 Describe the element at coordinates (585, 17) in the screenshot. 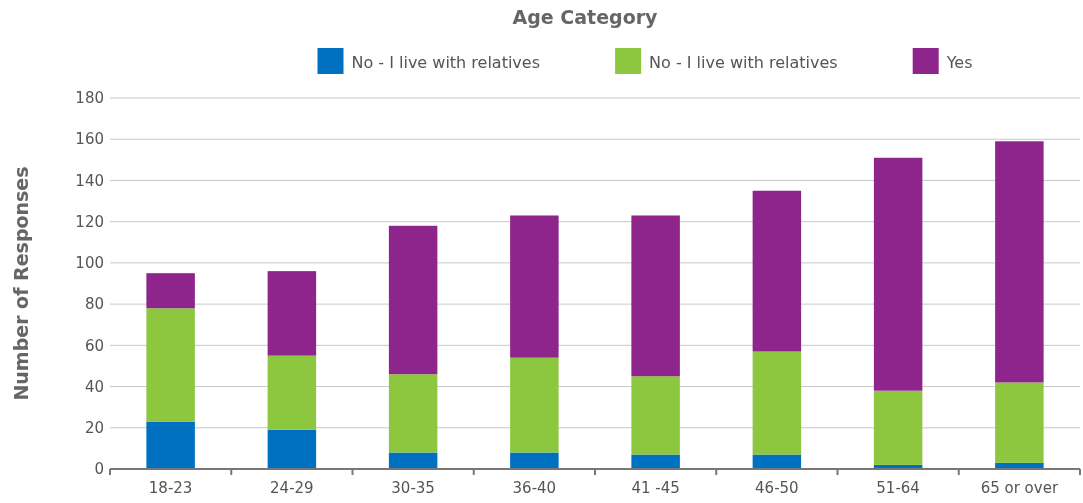

I see `legend-title: Age Category` at that location.